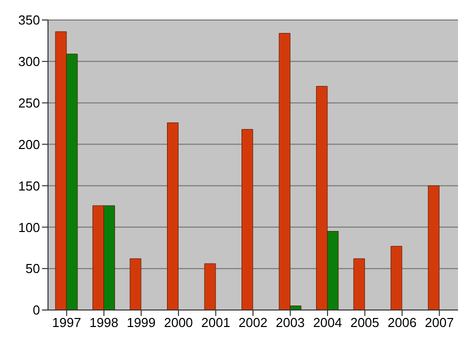 This screenshot has width=474, height=341. Describe the element at coordinates (67, 322) in the screenshot. I see `x-tick-label: 1997` at that location.